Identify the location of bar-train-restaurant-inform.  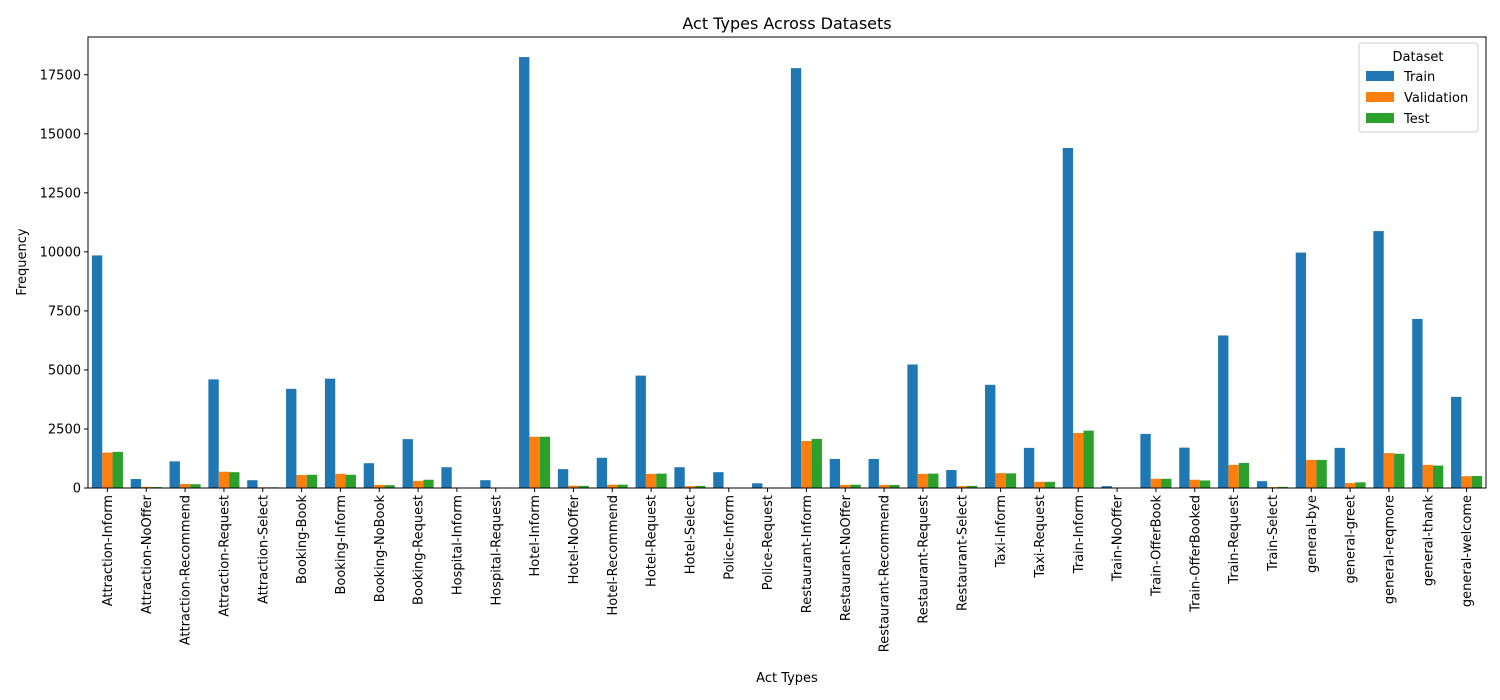
(796, 278).